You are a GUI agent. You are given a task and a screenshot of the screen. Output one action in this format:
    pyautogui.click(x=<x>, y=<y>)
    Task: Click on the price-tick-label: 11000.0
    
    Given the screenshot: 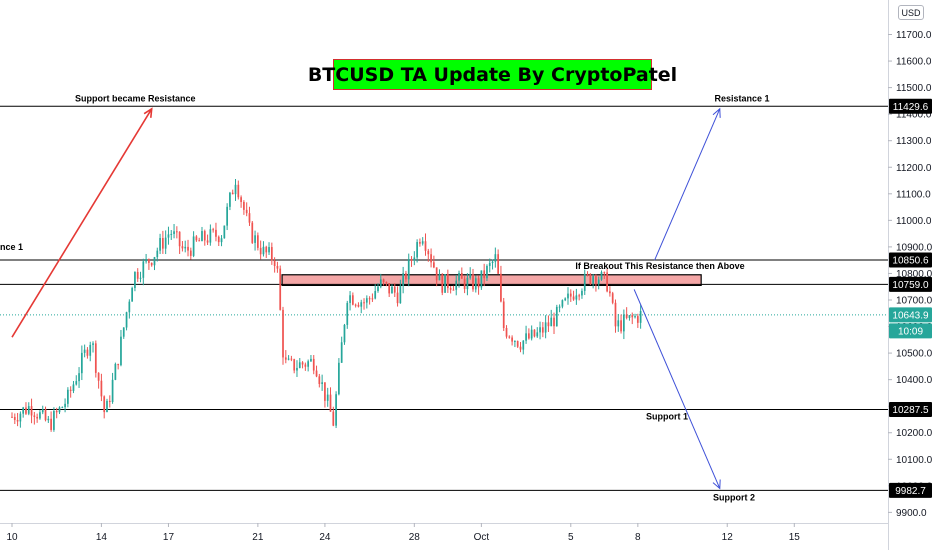 What is the action you would take?
    pyautogui.click(x=914, y=221)
    